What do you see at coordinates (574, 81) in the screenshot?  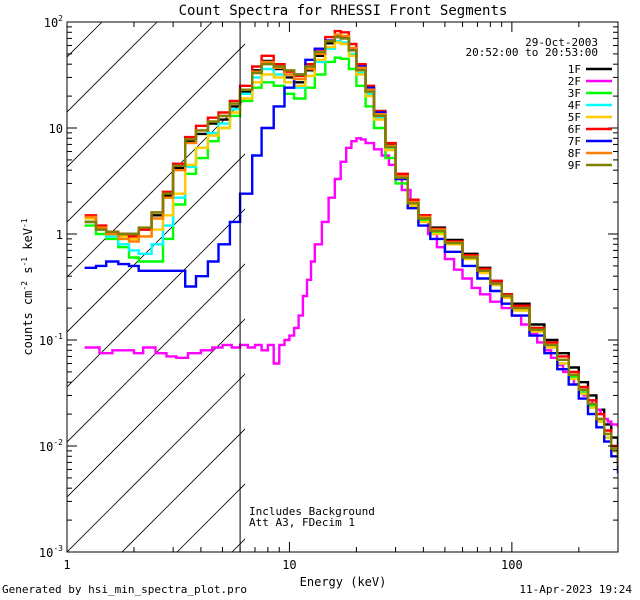 I see `legend-label-2F: 2F` at bounding box center [574, 81].